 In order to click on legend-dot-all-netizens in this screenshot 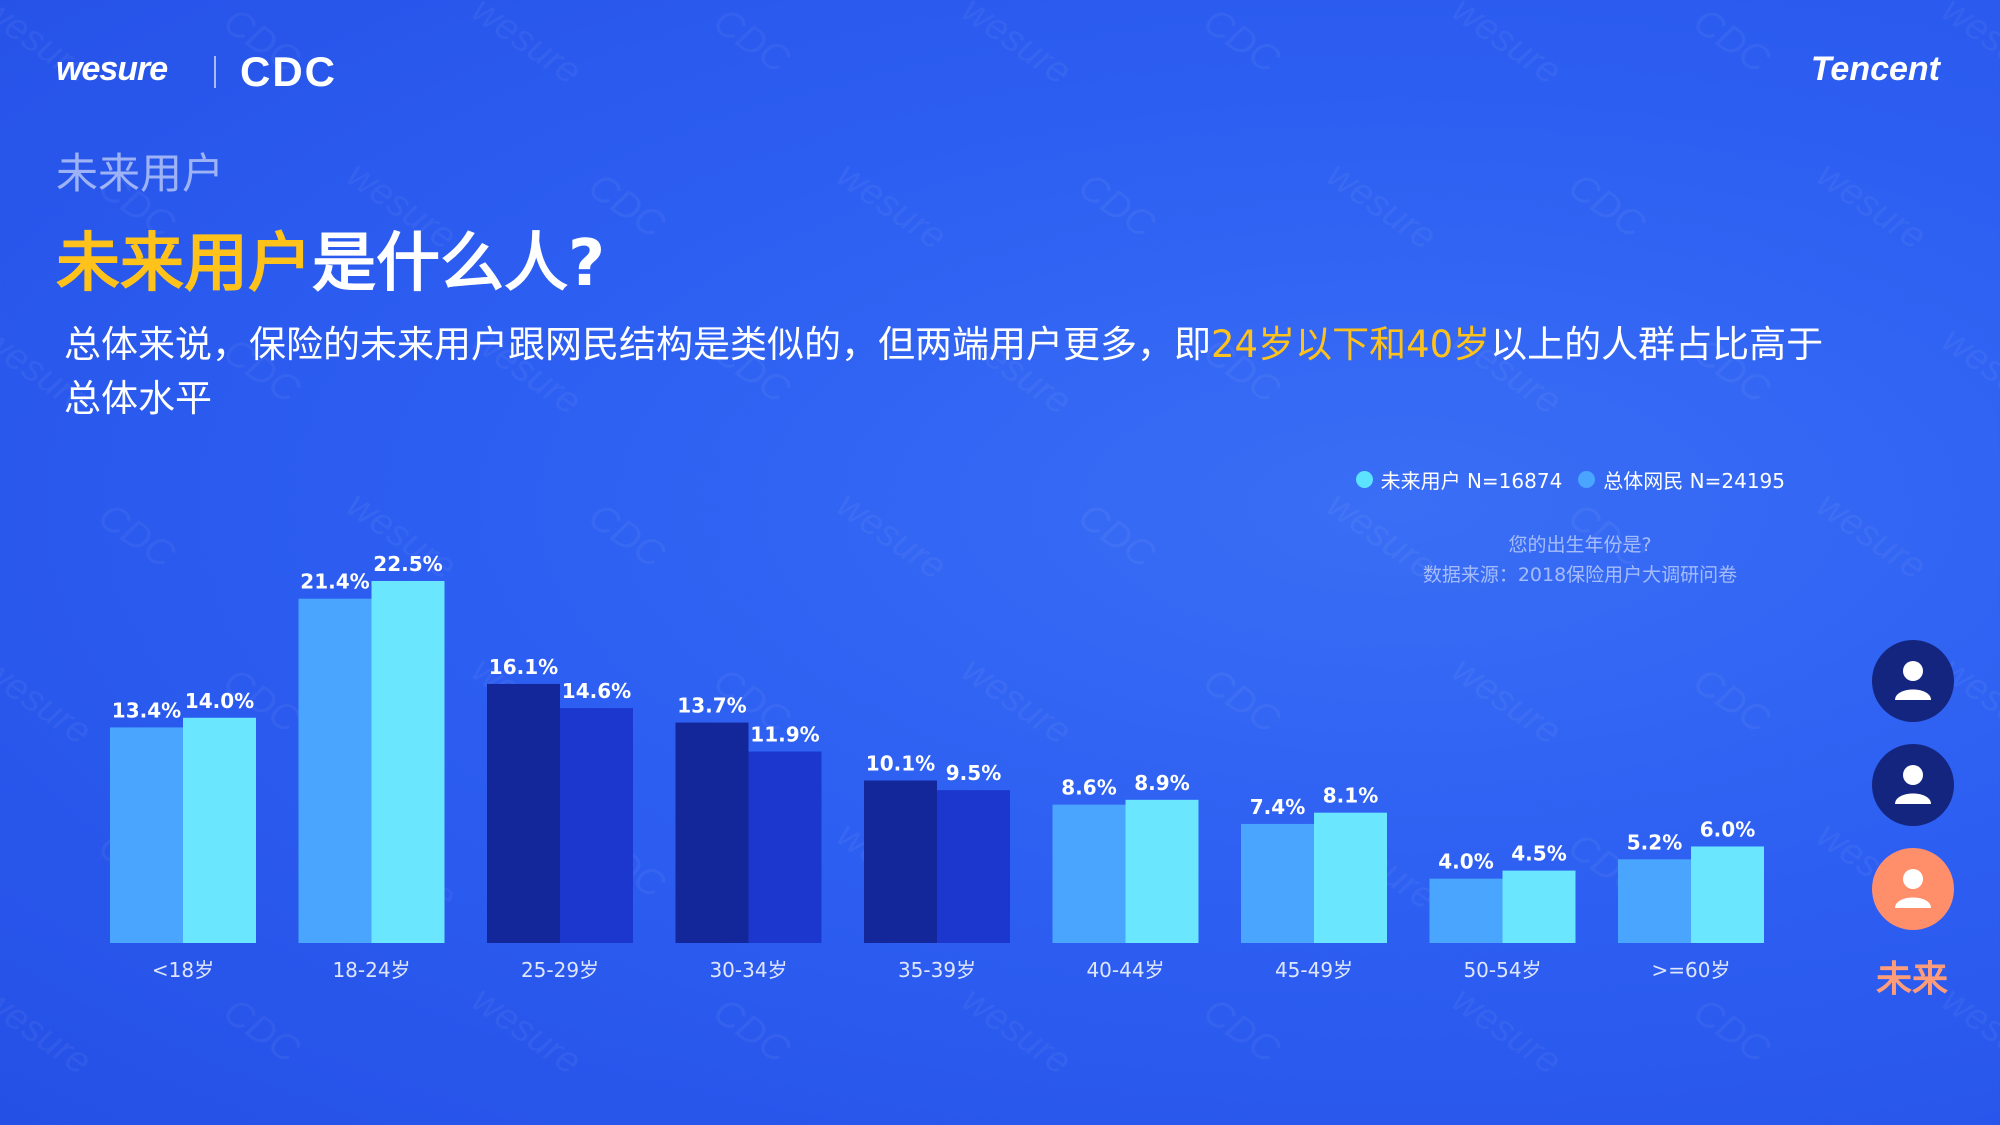, I will do `click(1587, 479)`.